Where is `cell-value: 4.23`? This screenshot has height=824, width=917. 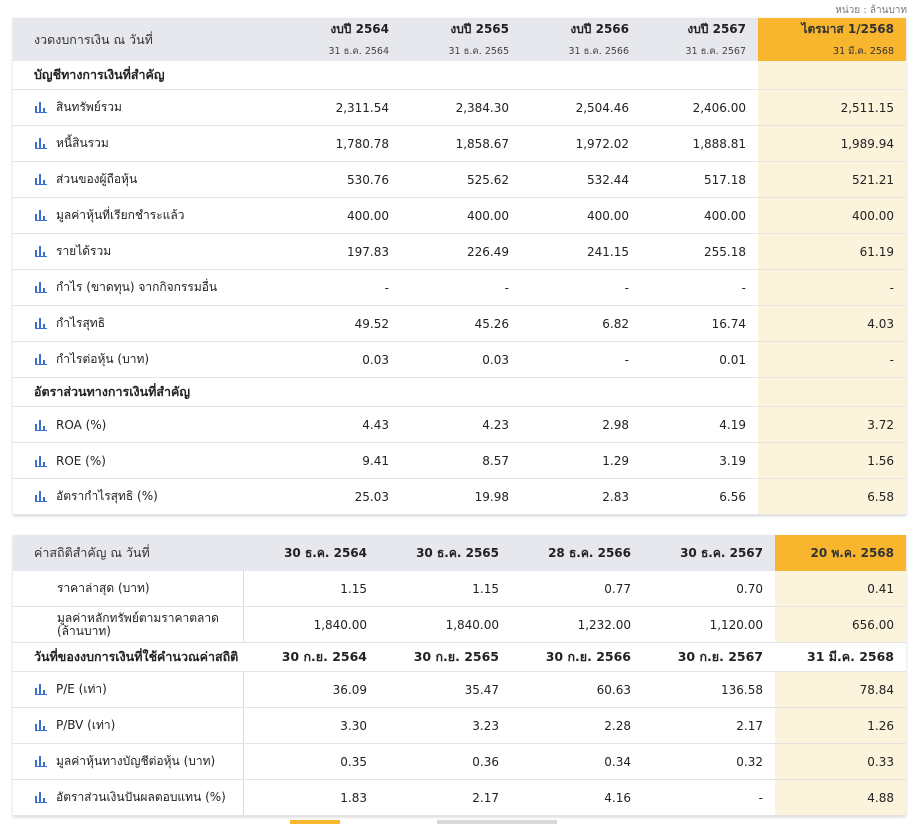
cell-value: 4.23 is located at coordinates (461, 424).